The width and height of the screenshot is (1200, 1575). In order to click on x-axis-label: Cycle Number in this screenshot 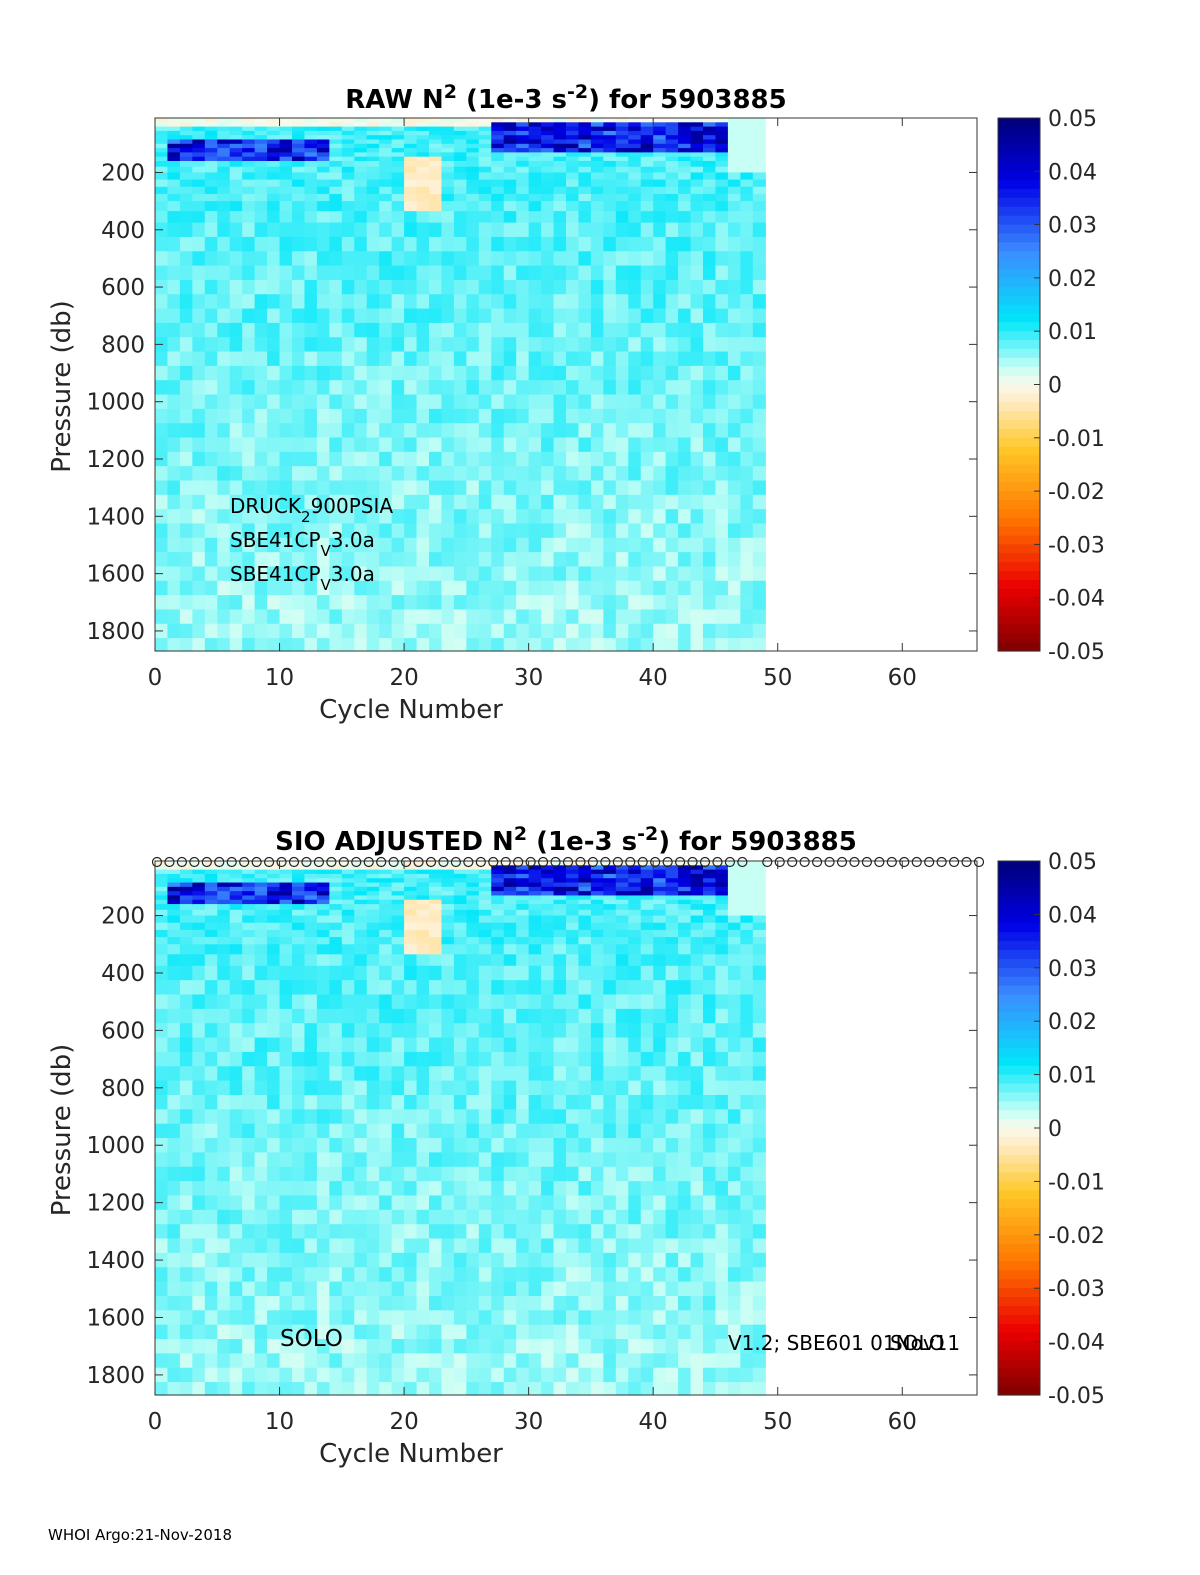, I will do `click(411, 1454)`.